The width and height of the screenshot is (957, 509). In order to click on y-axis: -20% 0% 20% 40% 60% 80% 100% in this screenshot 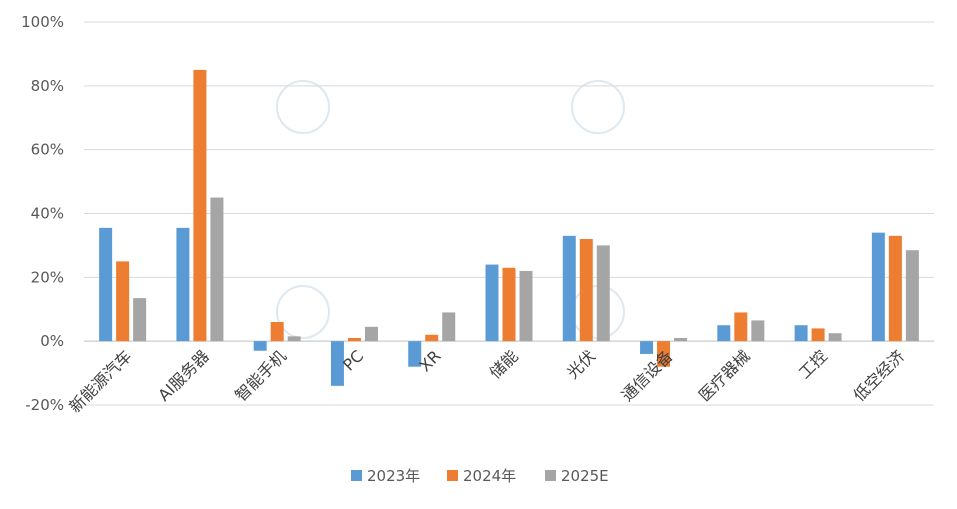, I will do `click(42, 213)`.